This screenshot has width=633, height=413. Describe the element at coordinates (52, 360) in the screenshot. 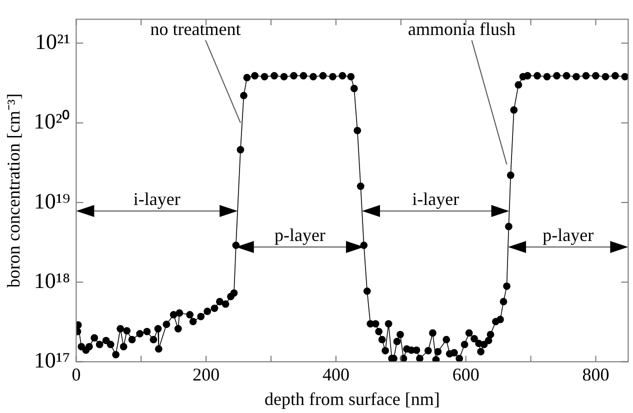

I see `y-tick-label: 10¹⁷` at that location.